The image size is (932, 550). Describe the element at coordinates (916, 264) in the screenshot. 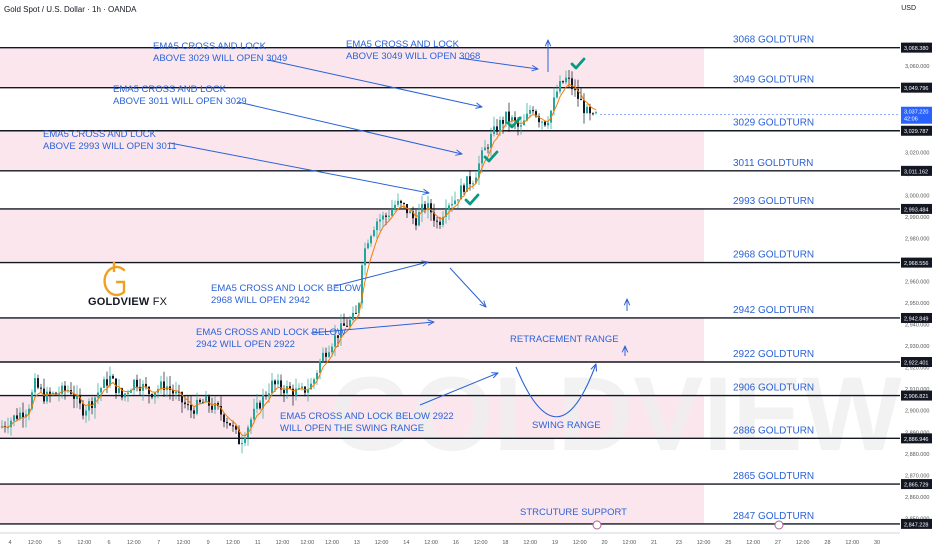

I see `price-tag-label: 2,968.556` at that location.